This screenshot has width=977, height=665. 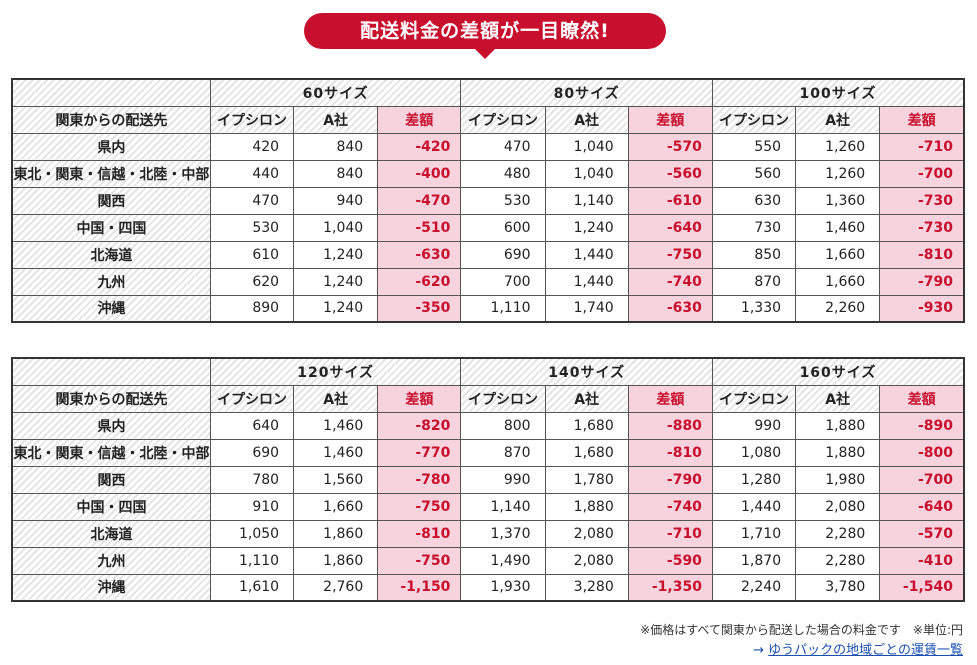 I want to click on price-difference-cell: -350, so click(x=419, y=308).